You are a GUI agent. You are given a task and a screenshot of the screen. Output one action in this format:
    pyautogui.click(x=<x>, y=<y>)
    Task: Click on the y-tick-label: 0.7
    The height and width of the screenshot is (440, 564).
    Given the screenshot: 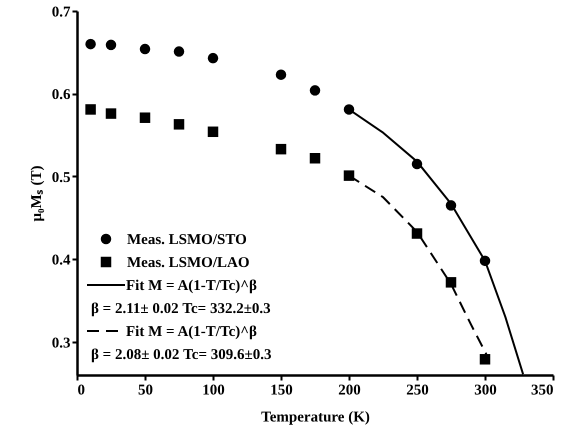 What is the action you would take?
    pyautogui.click(x=61, y=12)
    